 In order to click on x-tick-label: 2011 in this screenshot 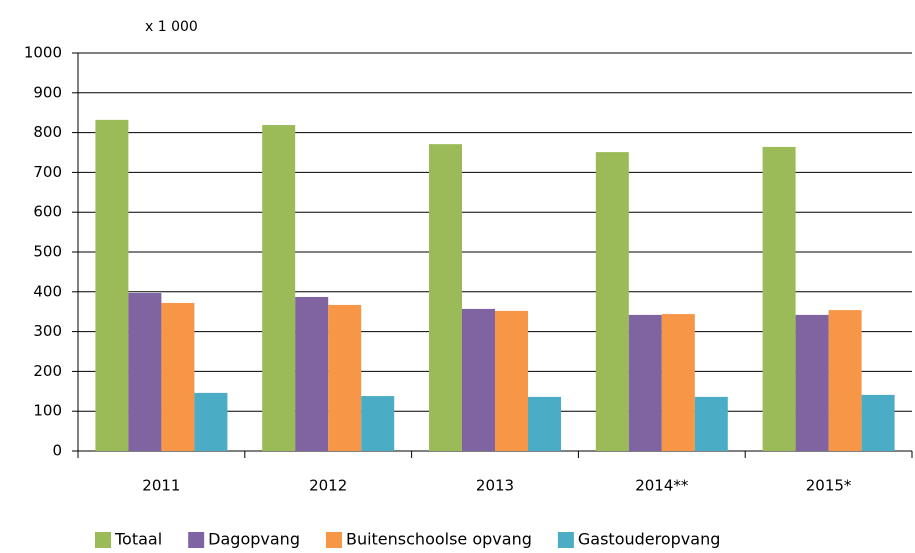, I will do `click(161, 486)`.